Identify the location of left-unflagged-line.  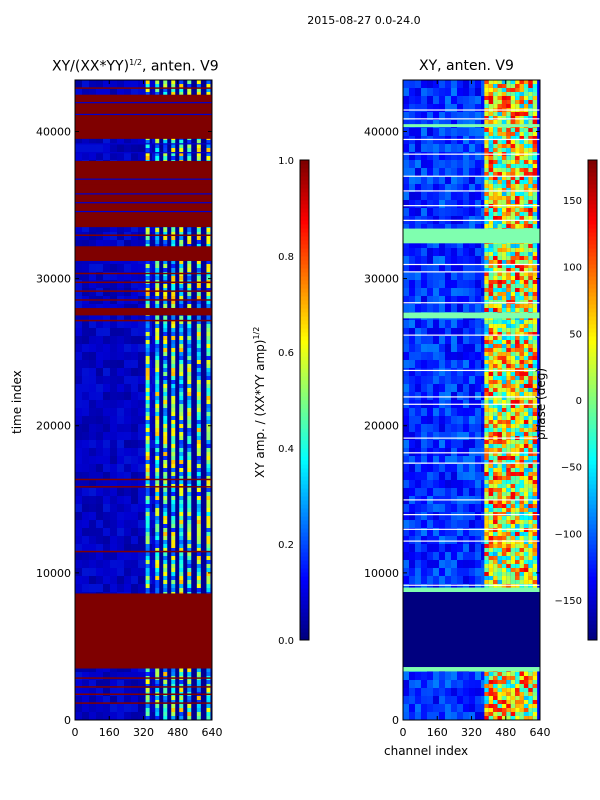
(143, 194).